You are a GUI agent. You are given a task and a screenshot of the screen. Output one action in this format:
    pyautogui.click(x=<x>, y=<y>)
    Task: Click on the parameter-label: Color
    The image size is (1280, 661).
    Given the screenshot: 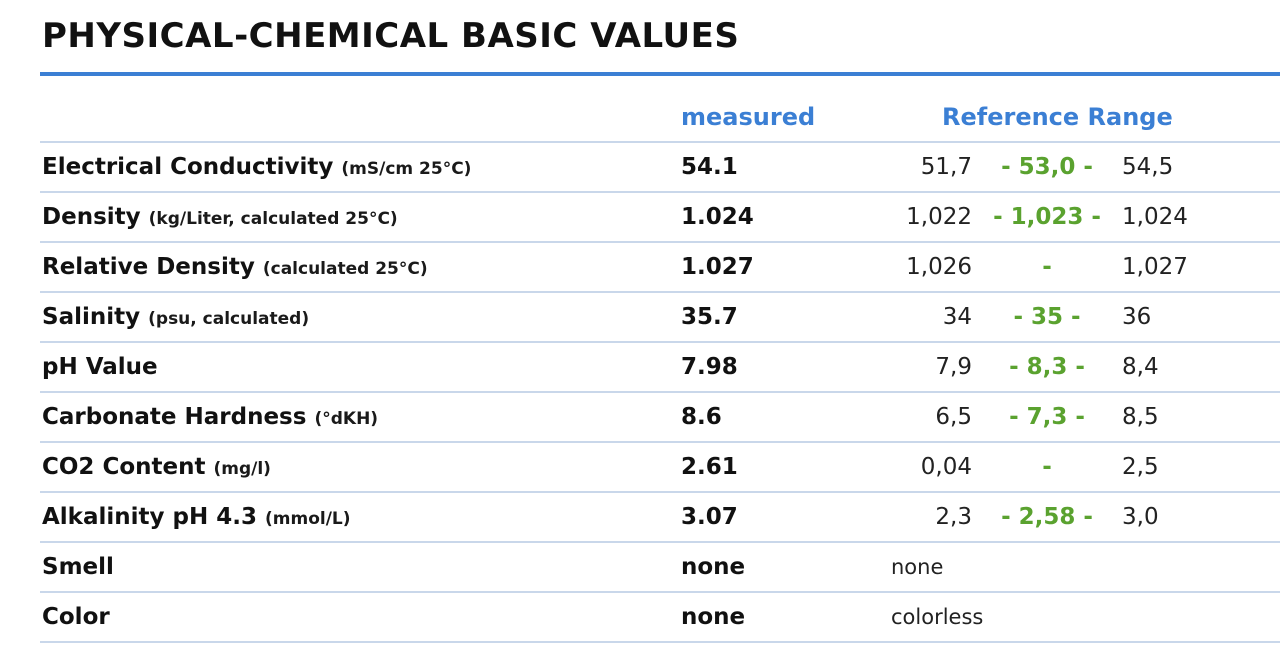 What is the action you would take?
    pyautogui.click(x=76, y=617)
    